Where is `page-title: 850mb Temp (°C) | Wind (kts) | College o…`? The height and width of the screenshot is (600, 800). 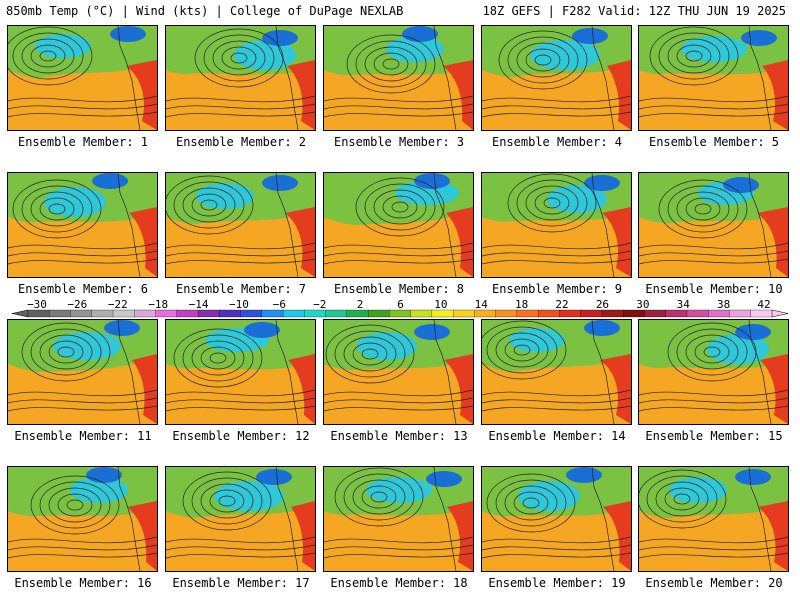 page-title: 850mb Temp (°C) | Wind (kts) | College o… is located at coordinates (205, 11).